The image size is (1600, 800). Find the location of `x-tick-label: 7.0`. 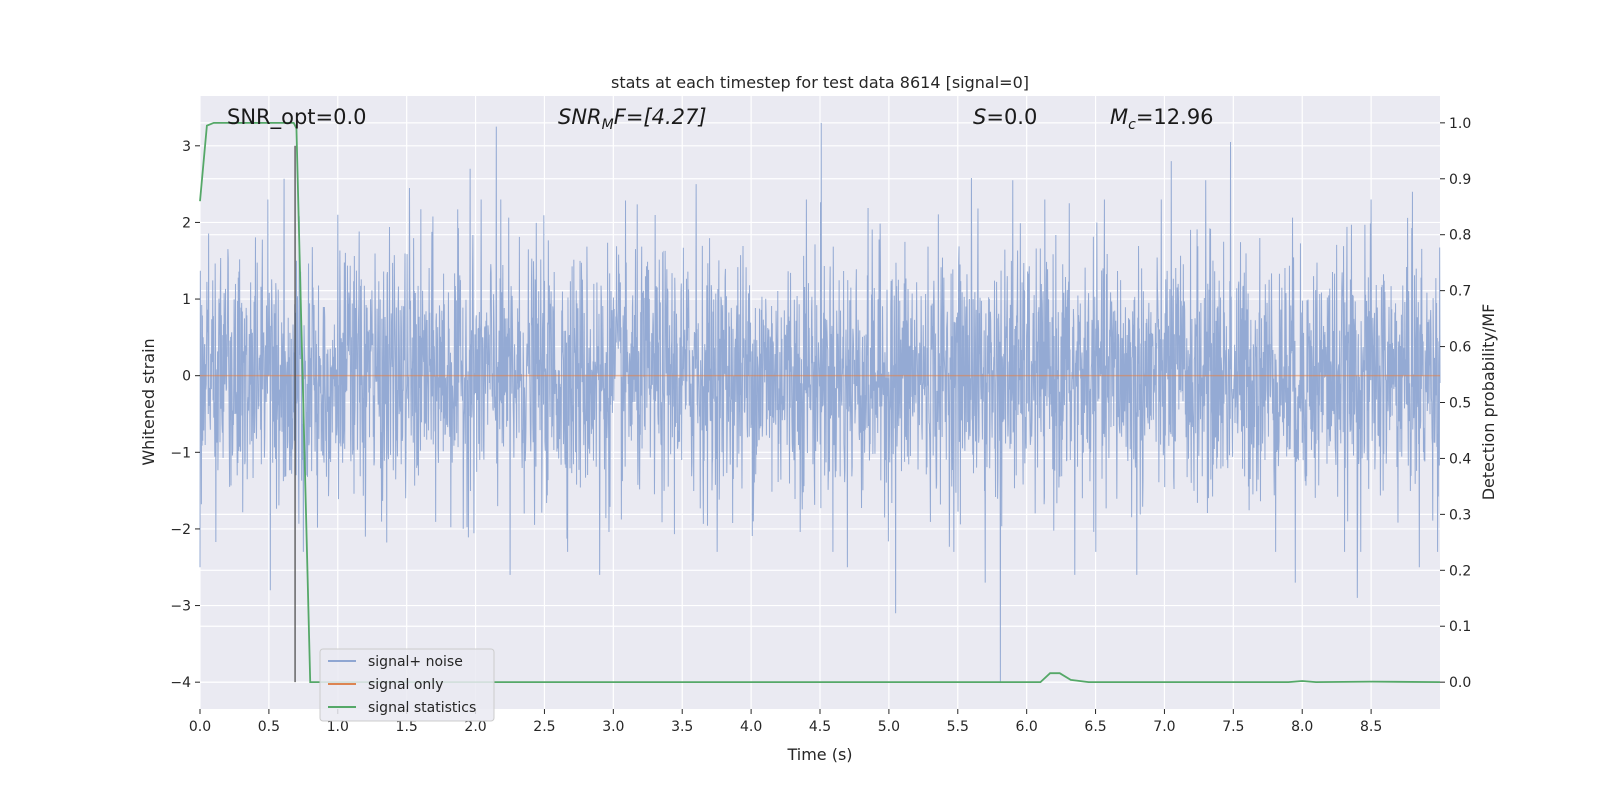

x-tick-label: 7.0 is located at coordinates (1164, 727).